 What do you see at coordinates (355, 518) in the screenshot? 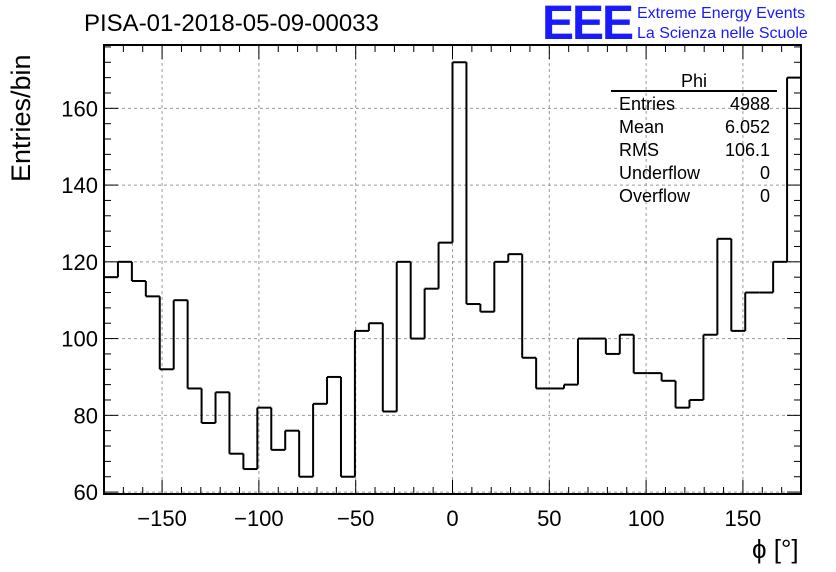
I see `x-tick-label-2: −50` at bounding box center [355, 518].